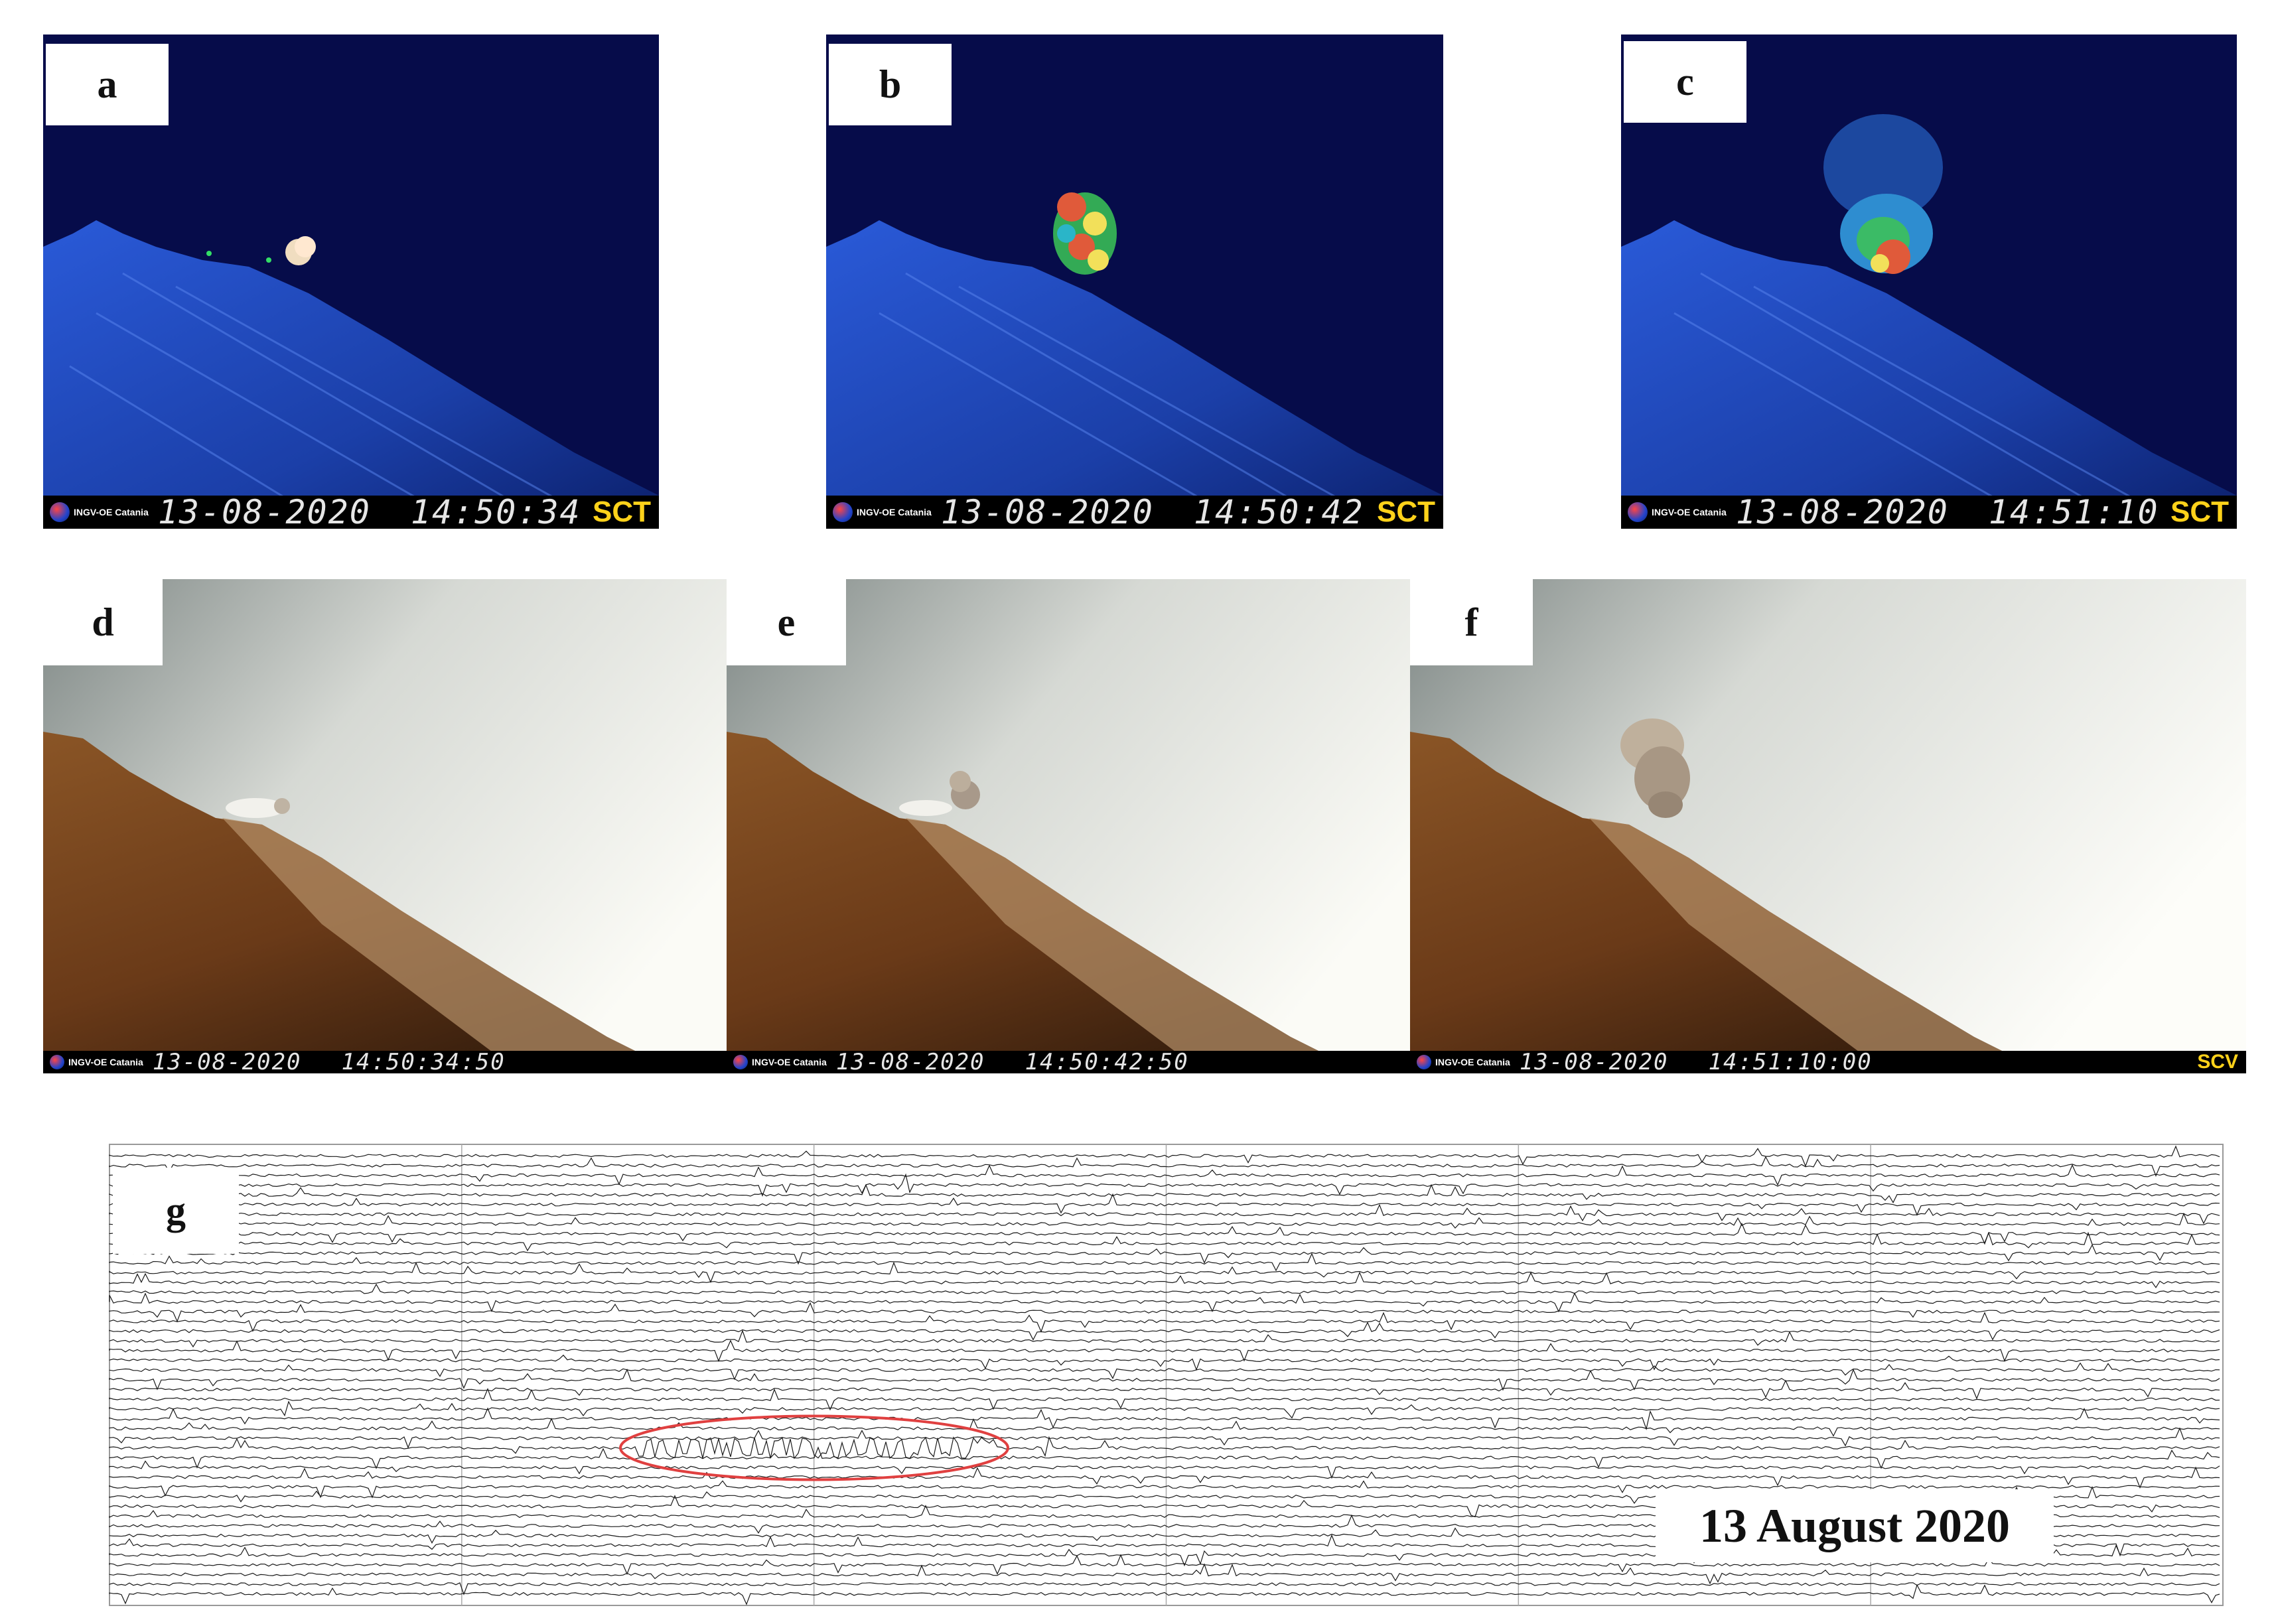 This screenshot has width=2274, height=1624. I want to click on thermal-image-b, so click(1135, 281).